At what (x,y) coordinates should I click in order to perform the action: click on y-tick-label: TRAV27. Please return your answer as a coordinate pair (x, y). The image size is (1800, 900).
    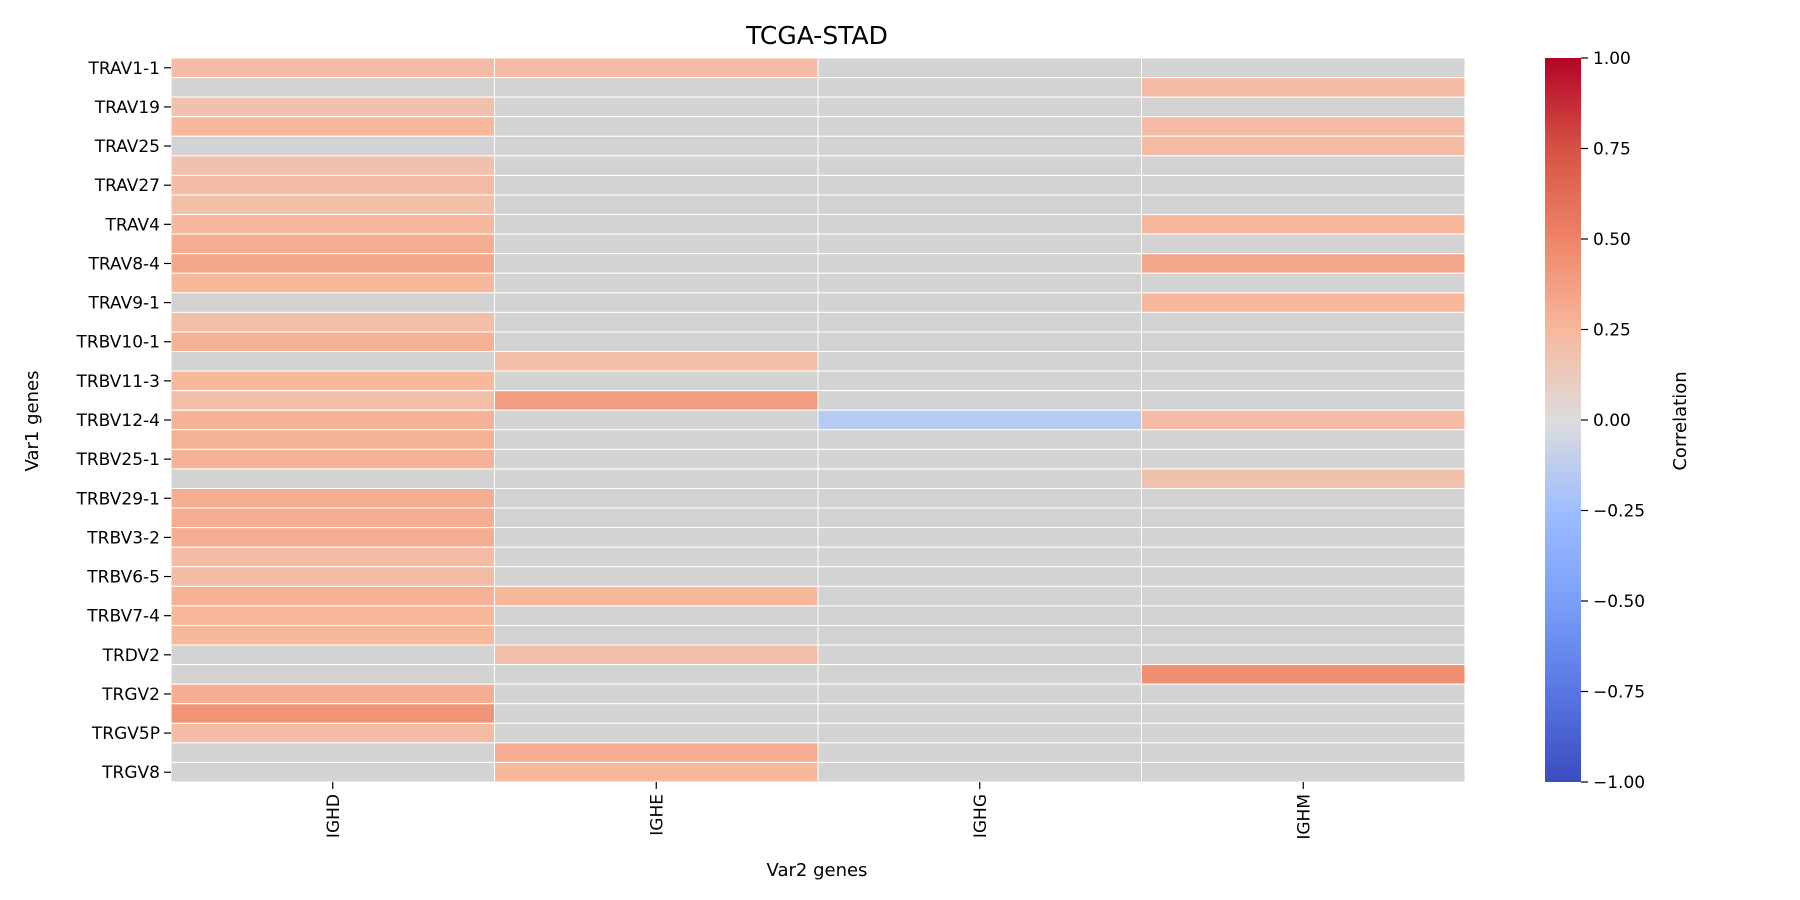
    Looking at the image, I should click on (127, 186).